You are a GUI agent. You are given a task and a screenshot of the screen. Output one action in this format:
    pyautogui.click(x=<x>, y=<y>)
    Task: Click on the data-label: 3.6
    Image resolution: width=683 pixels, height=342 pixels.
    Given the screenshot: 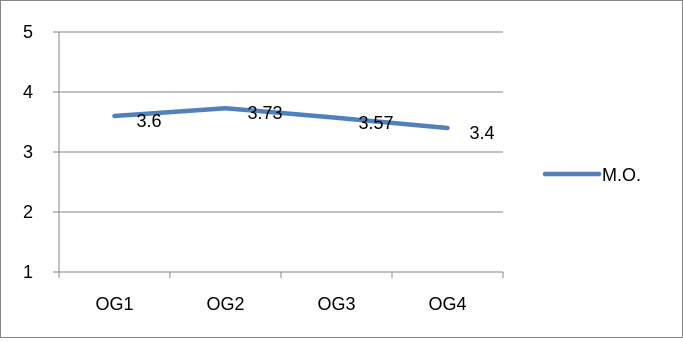 What is the action you would take?
    pyautogui.click(x=149, y=121)
    